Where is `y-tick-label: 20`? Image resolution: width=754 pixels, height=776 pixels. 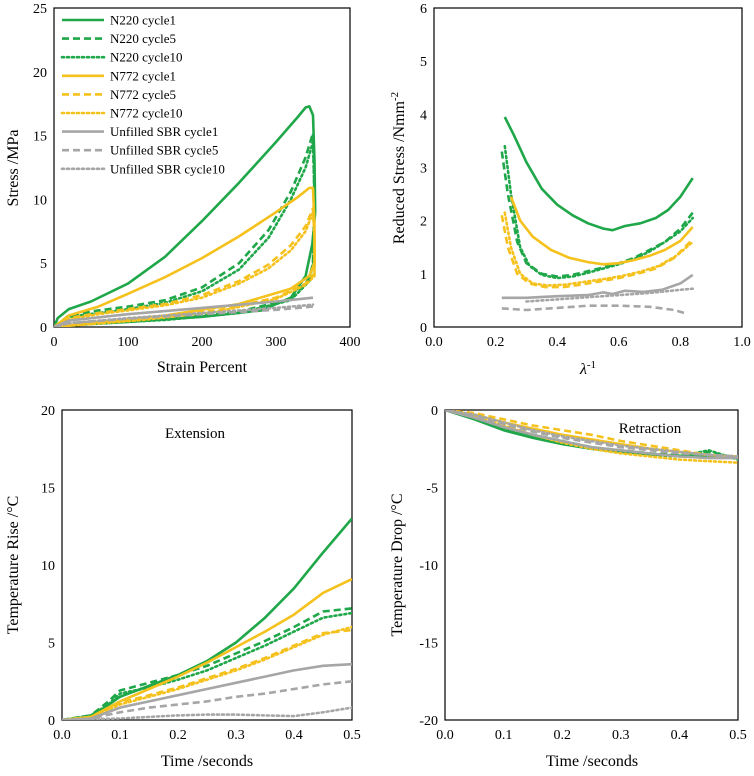 y-tick-label: 20 is located at coordinates (40, 73).